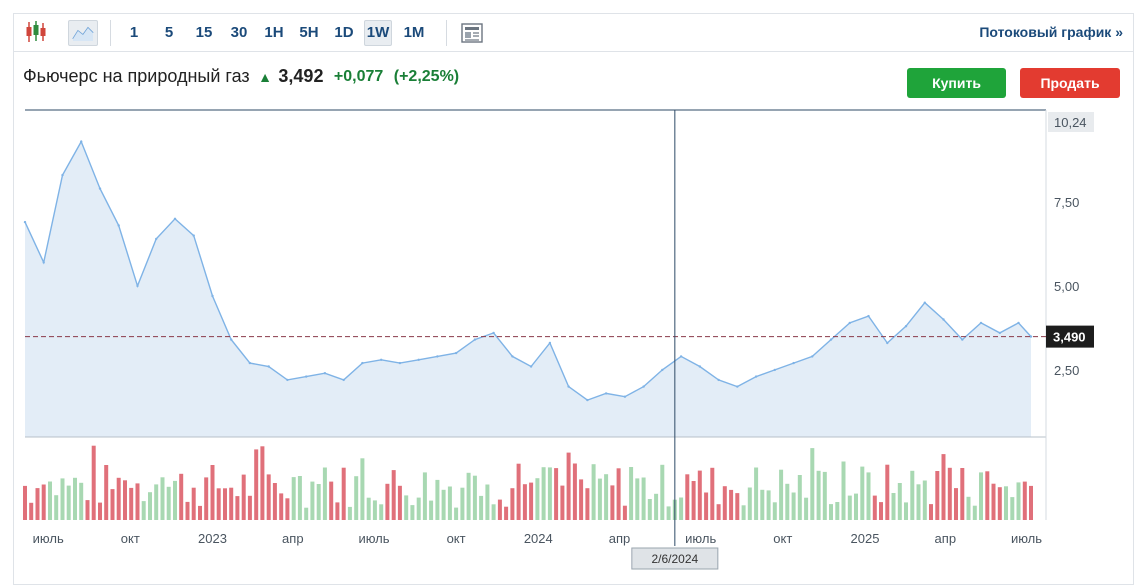 This screenshot has height=585, width=1141. I want to click on news-icon, so click(472, 33).